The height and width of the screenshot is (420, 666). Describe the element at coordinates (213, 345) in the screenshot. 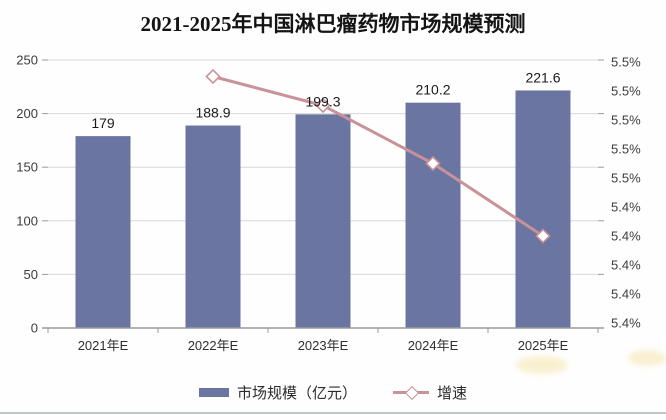

I see `x-axis-category-label: 2022年E` at that location.